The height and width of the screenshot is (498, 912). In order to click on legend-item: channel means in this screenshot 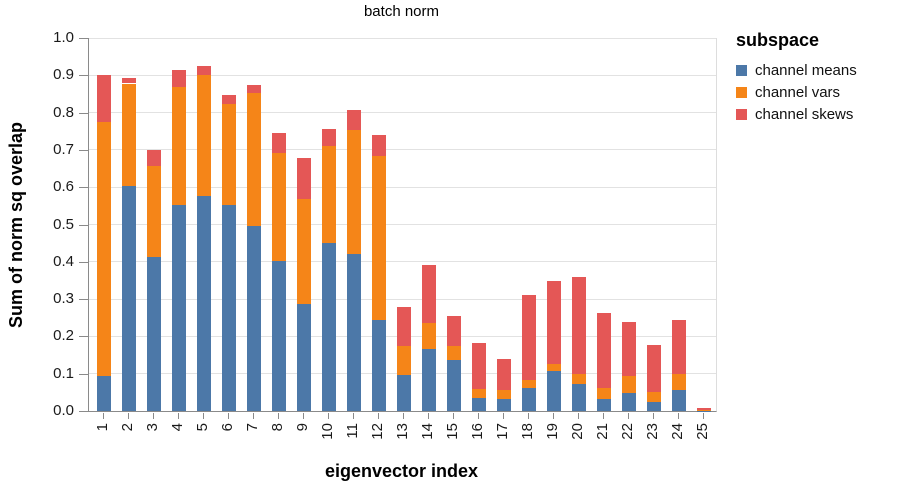, I will do `click(796, 70)`.